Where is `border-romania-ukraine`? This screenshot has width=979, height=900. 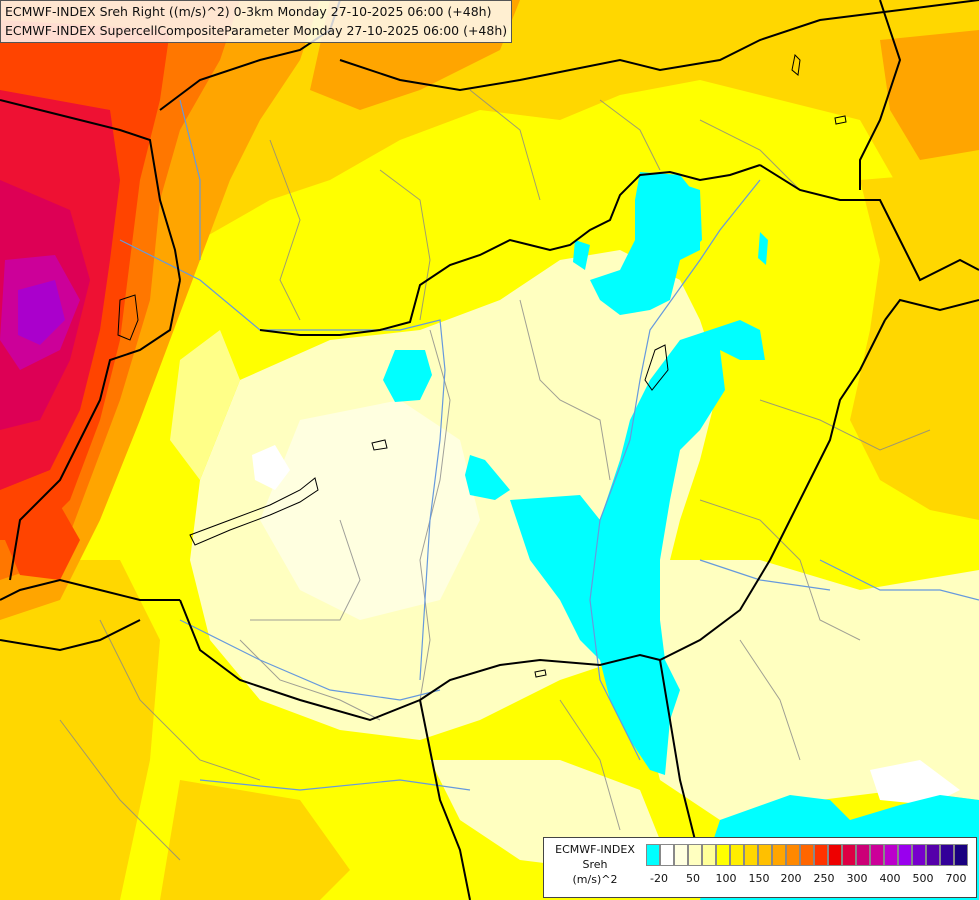 border-romania-ukraine is located at coordinates (931, 309).